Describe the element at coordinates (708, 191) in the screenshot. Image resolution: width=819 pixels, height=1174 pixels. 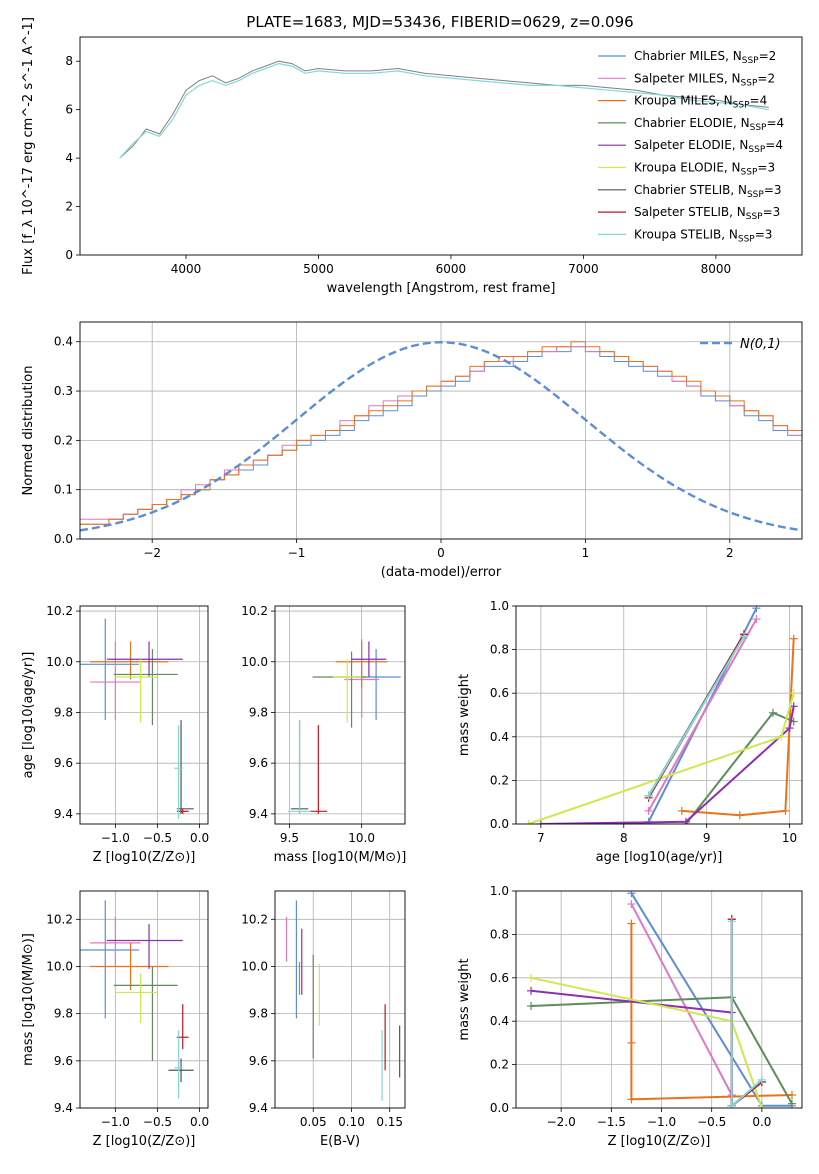
I see `legend-entry: Chabrier STELIB, NSSP=3` at that location.